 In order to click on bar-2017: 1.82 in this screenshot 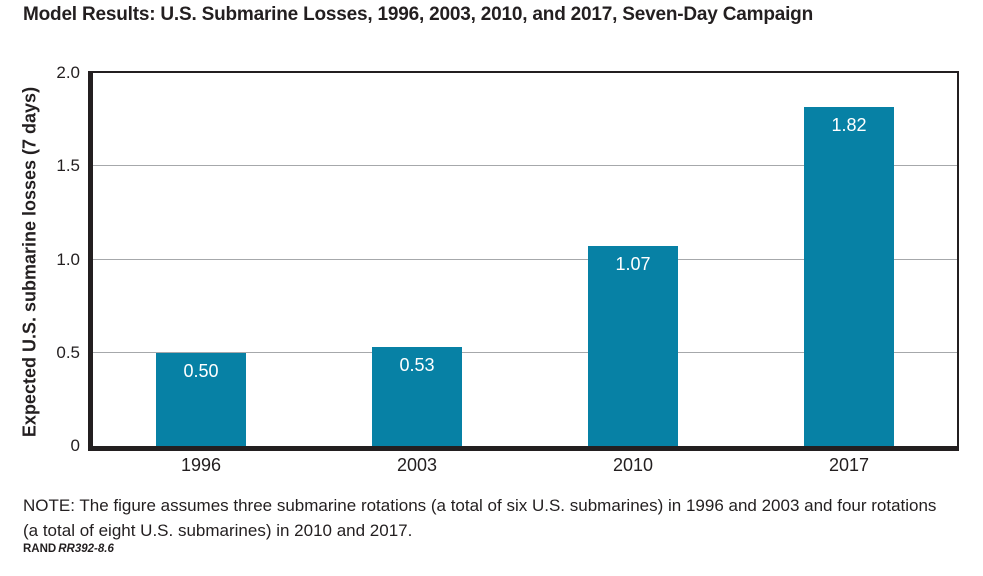, I will do `click(849, 276)`.